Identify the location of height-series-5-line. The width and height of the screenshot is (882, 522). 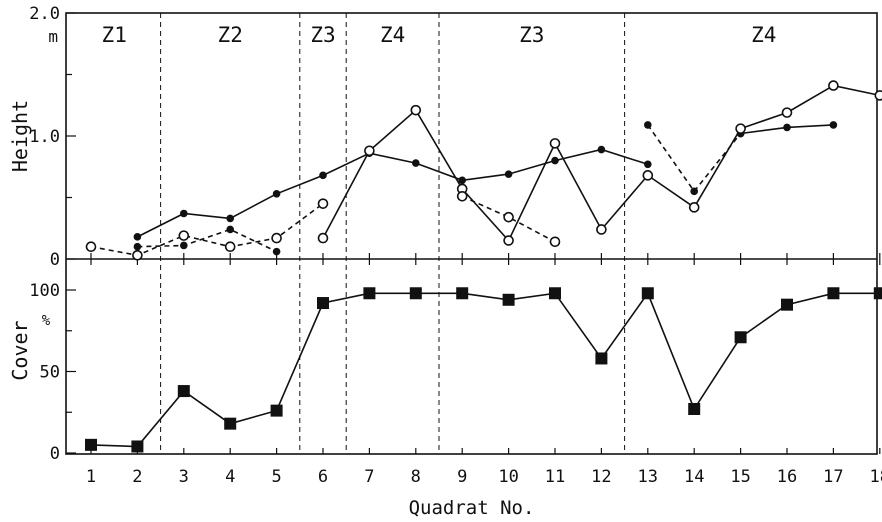
(207, 230).